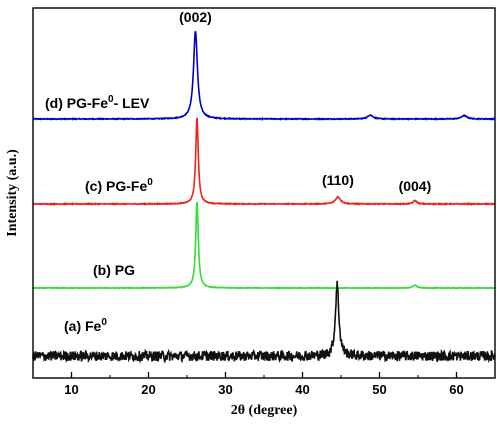  Describe the element at coordinates (264, 384) in the screenshot. I see `x-ticks-group: 10 20 30 40 50 60` at that location.